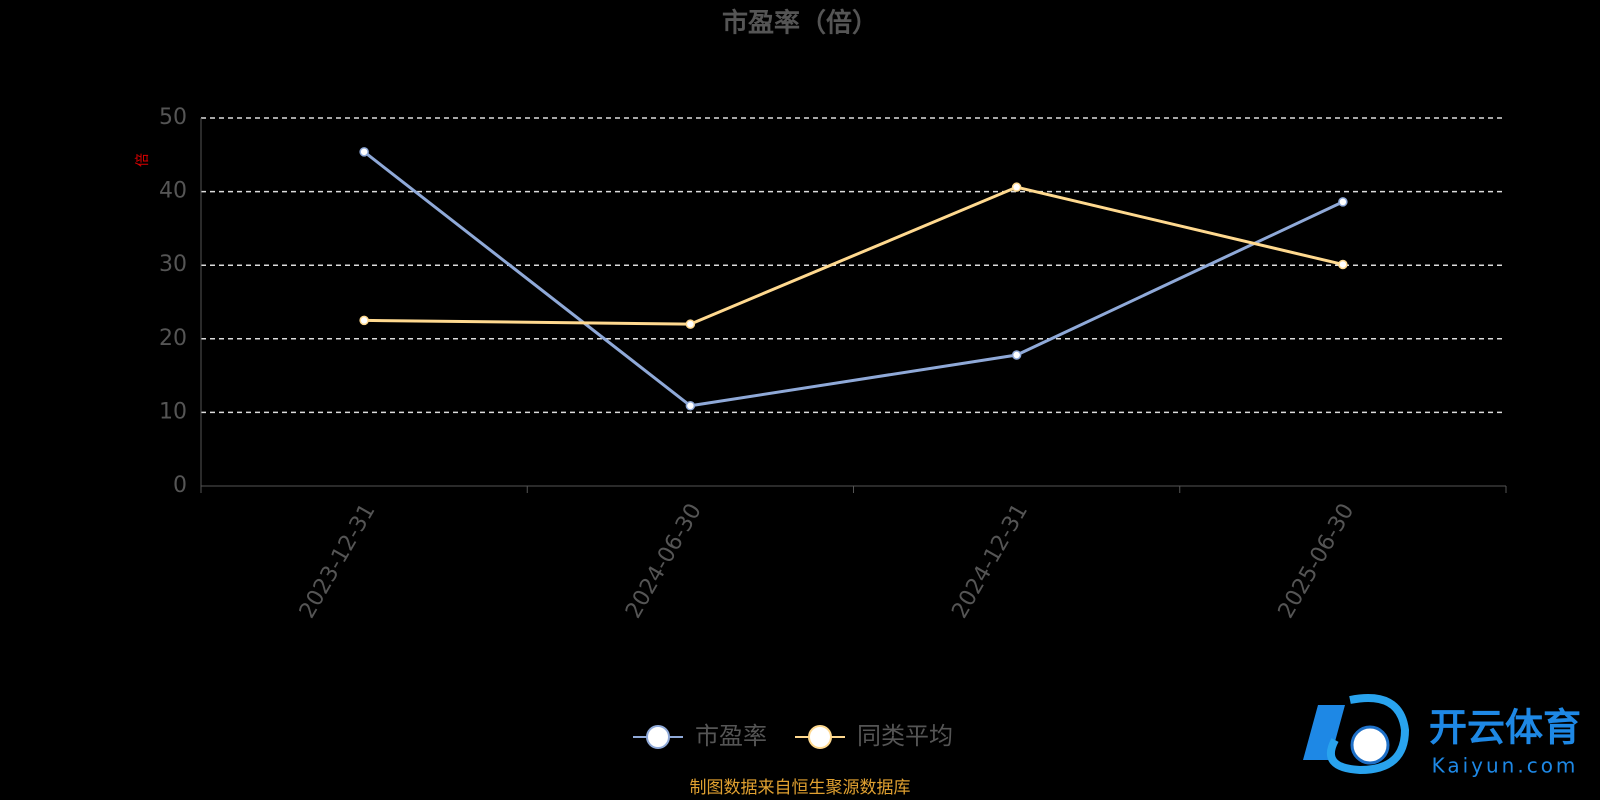  I want to click on legend-label: 市盈率, so click(731, 736).